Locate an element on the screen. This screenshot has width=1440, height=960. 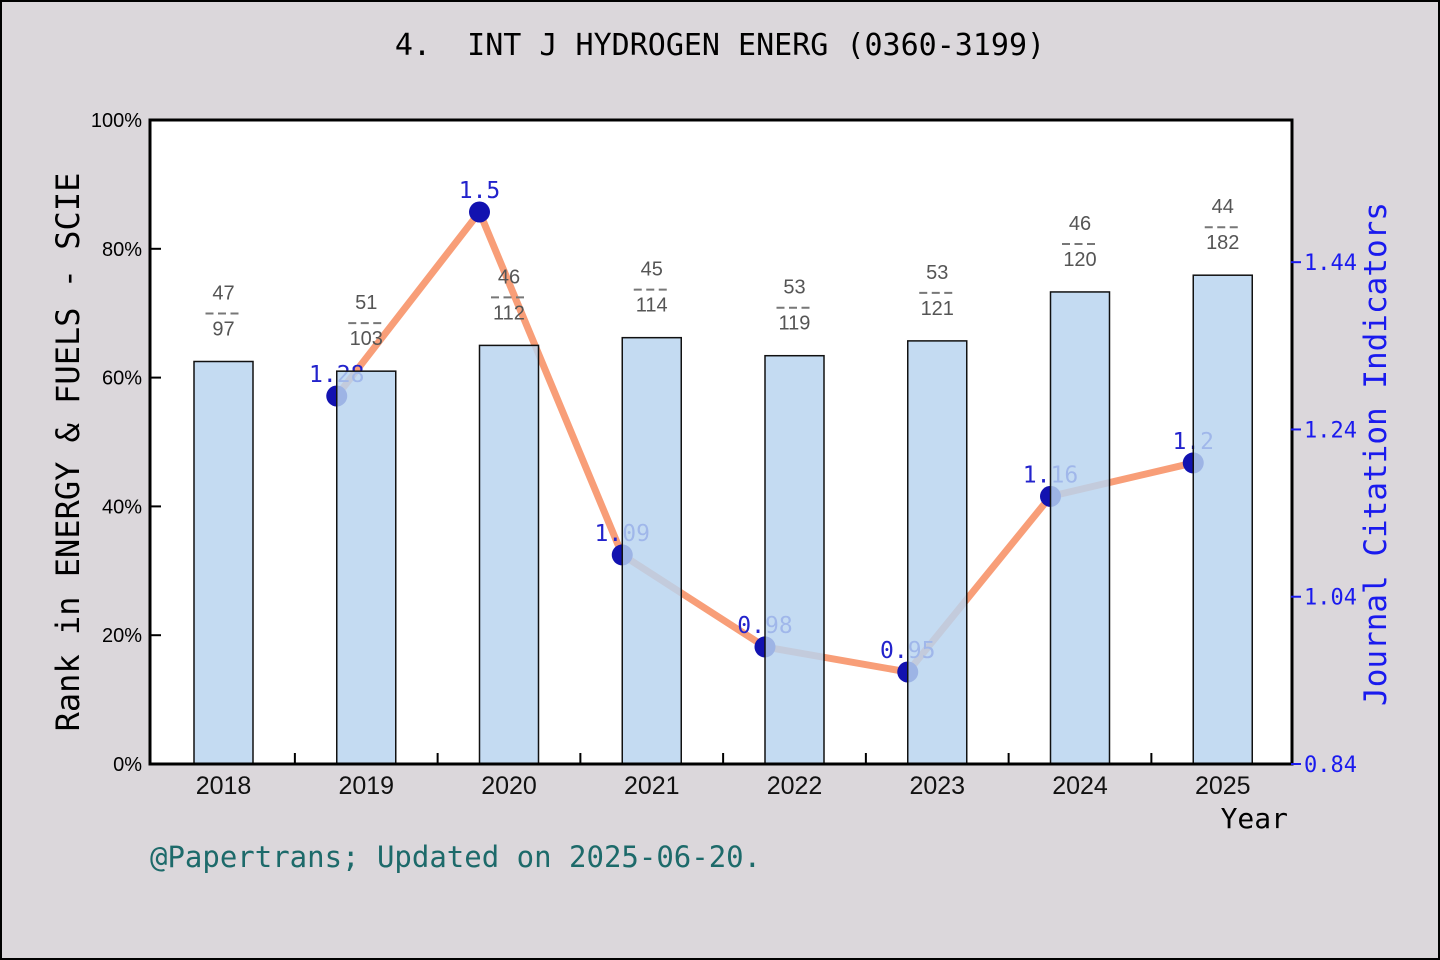
rank-denominator-2025: 182 is located at coordinates (1222, 243).